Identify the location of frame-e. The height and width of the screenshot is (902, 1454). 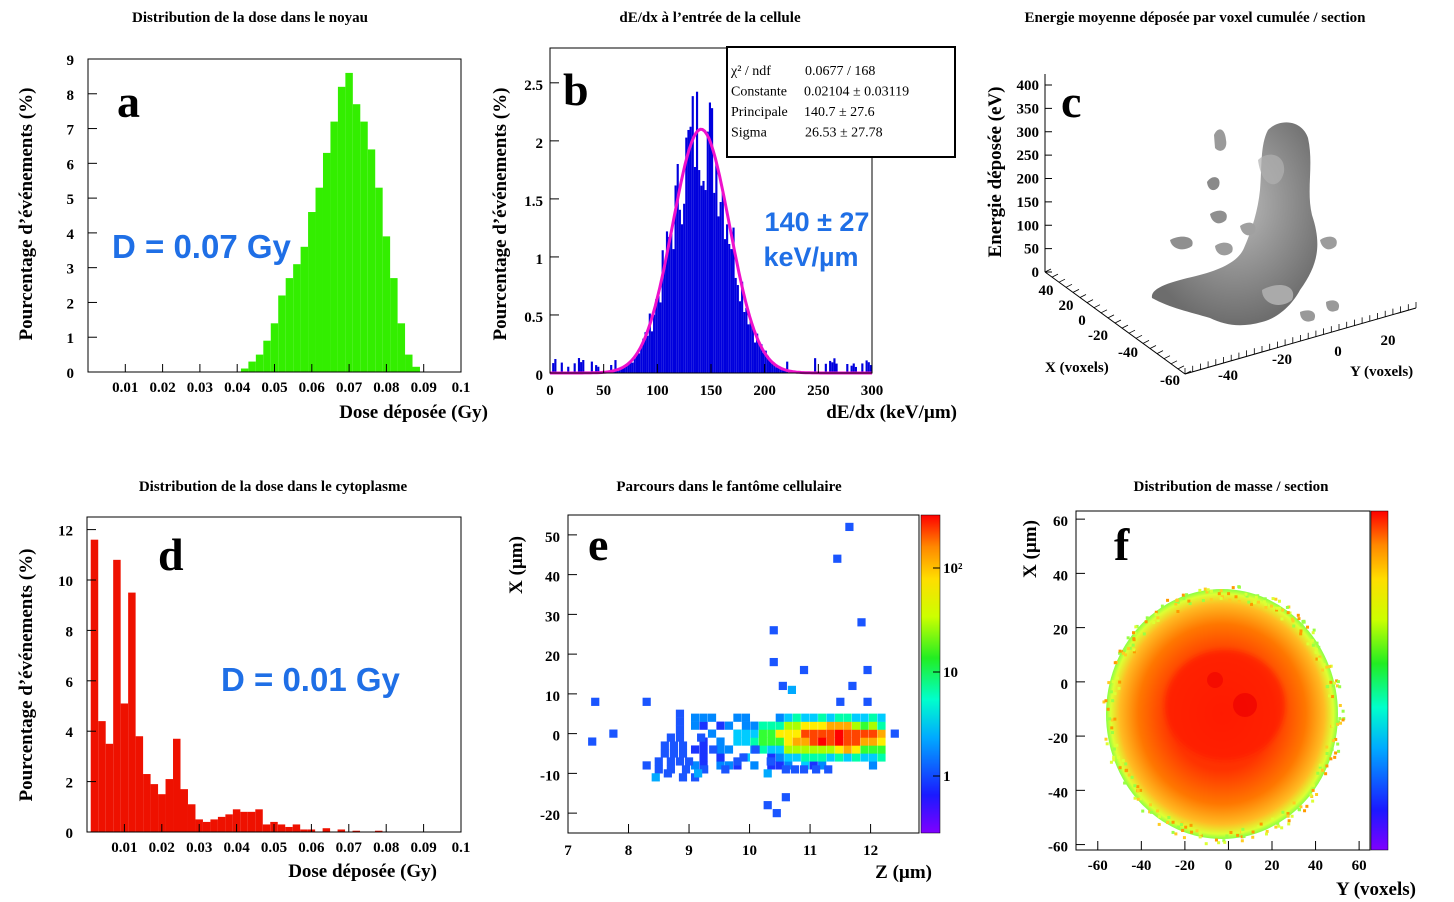
(743, 674).